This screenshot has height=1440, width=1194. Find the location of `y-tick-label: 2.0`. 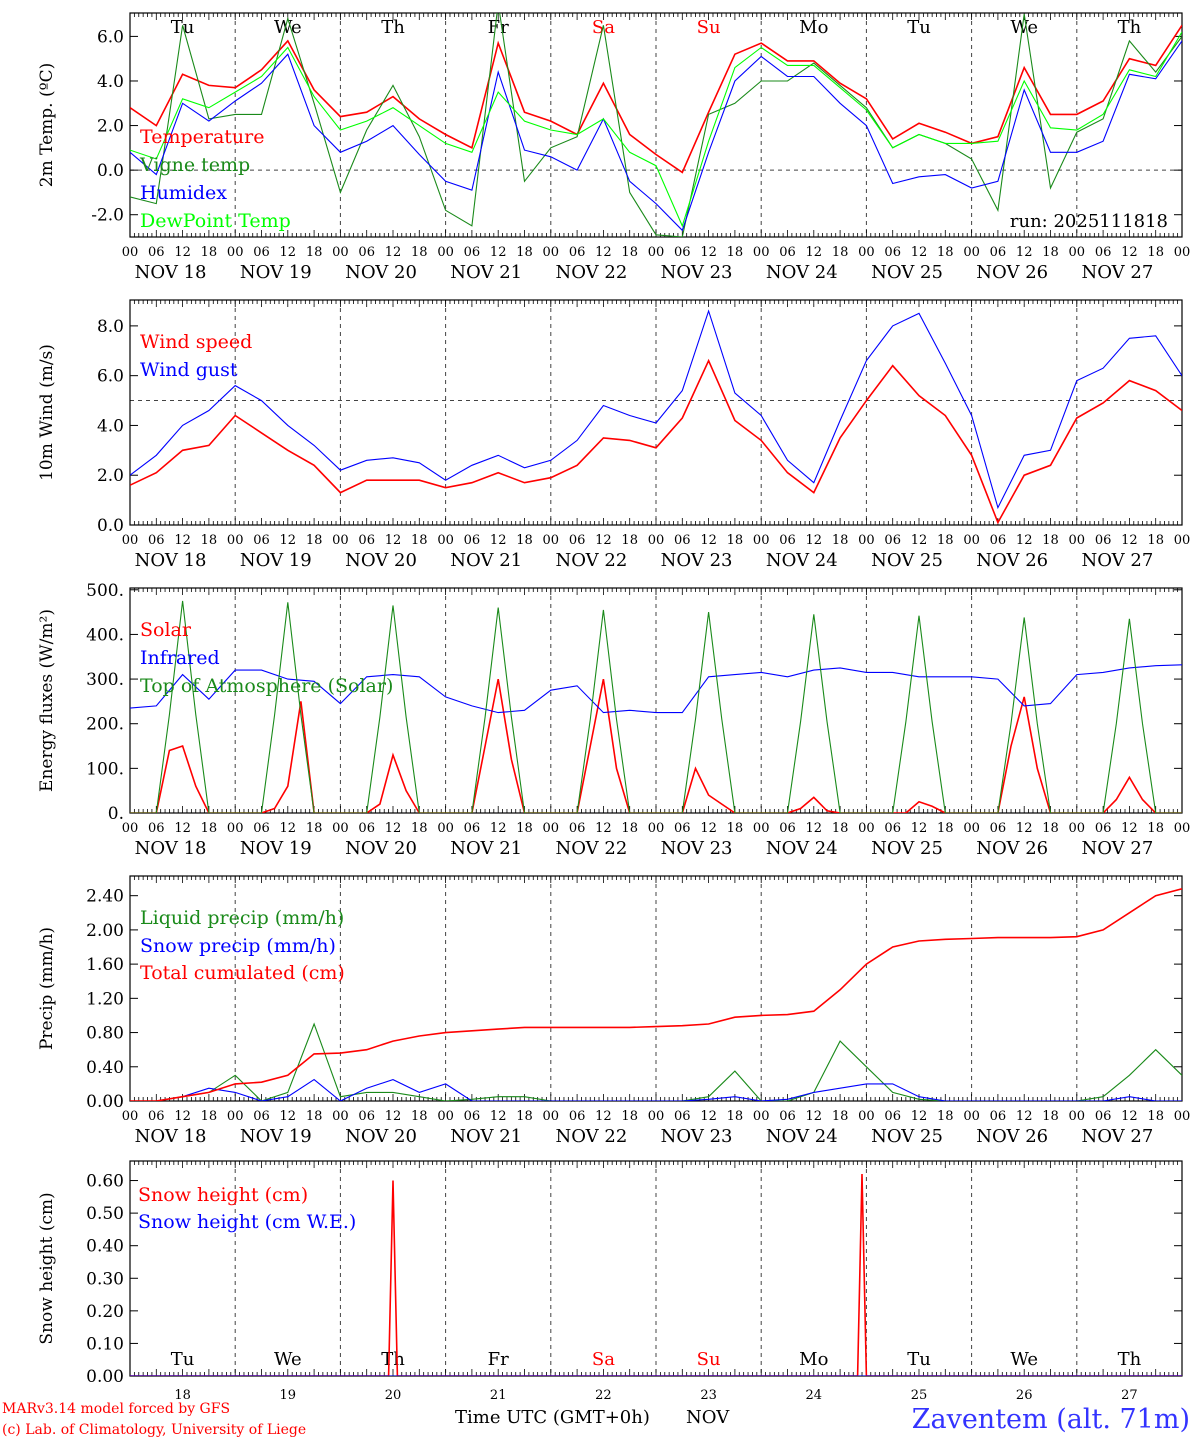

y-tick-label: 2.0 is located at coordinates (110, 476).